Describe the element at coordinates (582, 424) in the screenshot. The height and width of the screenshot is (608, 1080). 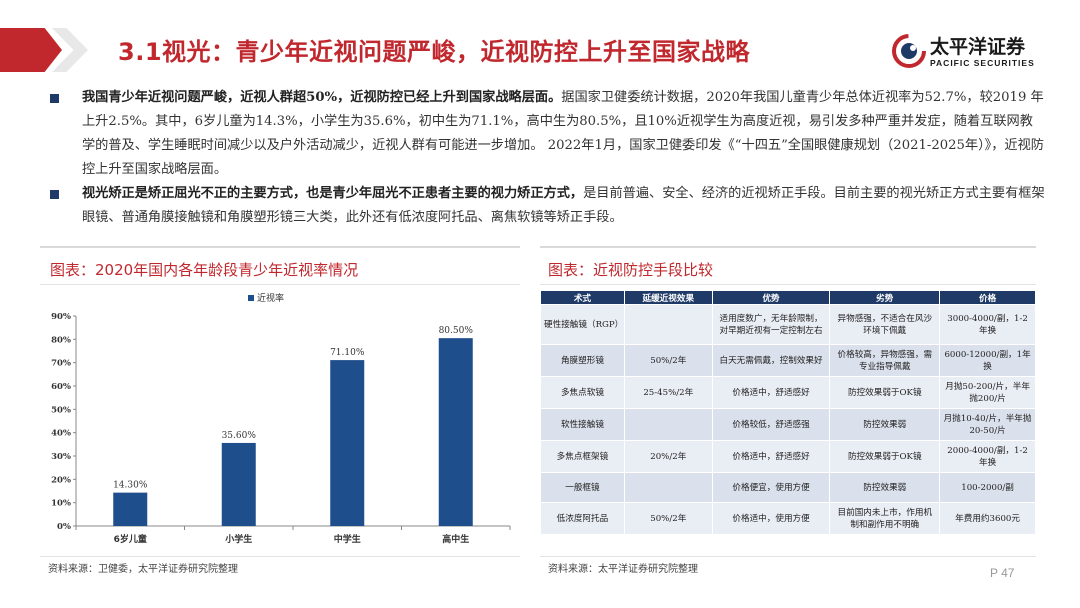
I see `table-cell: 软性接触镜` at that location.